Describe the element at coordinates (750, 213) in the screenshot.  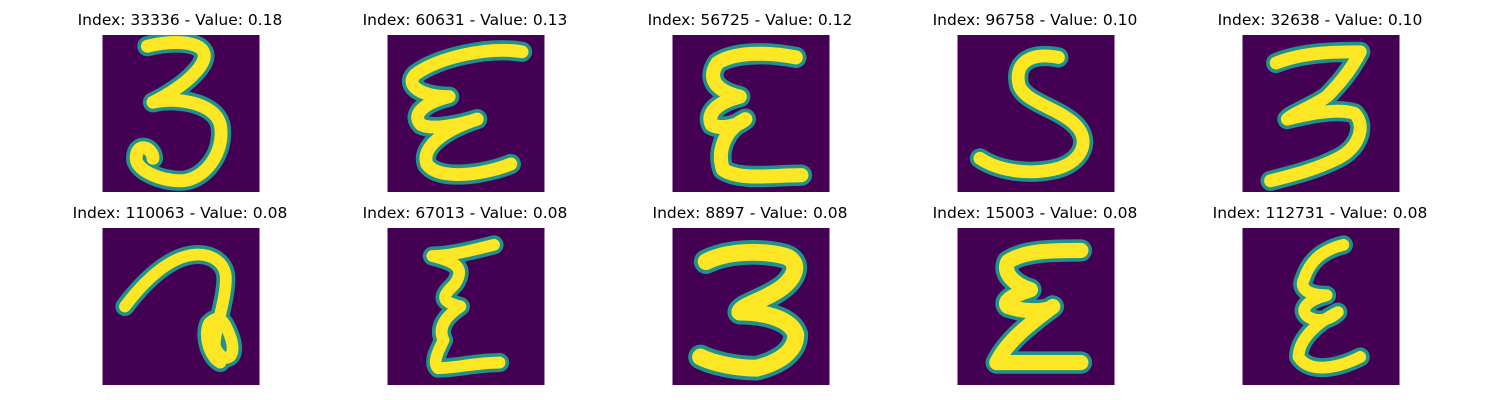
I see `panel-title: Index: 8897 - Value: 0.08` at that location.